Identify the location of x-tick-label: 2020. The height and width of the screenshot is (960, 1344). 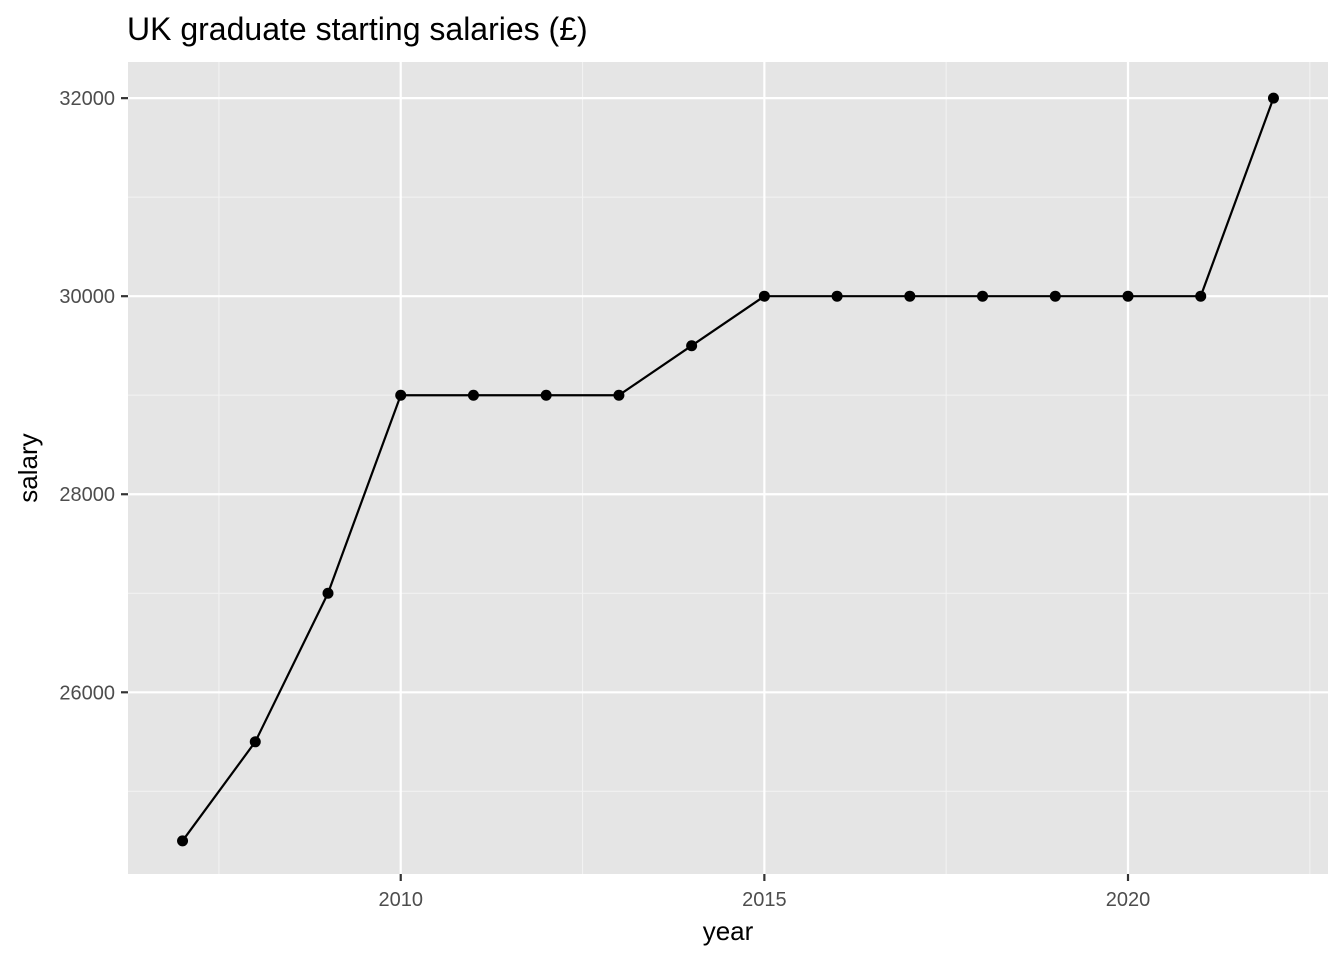
(1128, 900).